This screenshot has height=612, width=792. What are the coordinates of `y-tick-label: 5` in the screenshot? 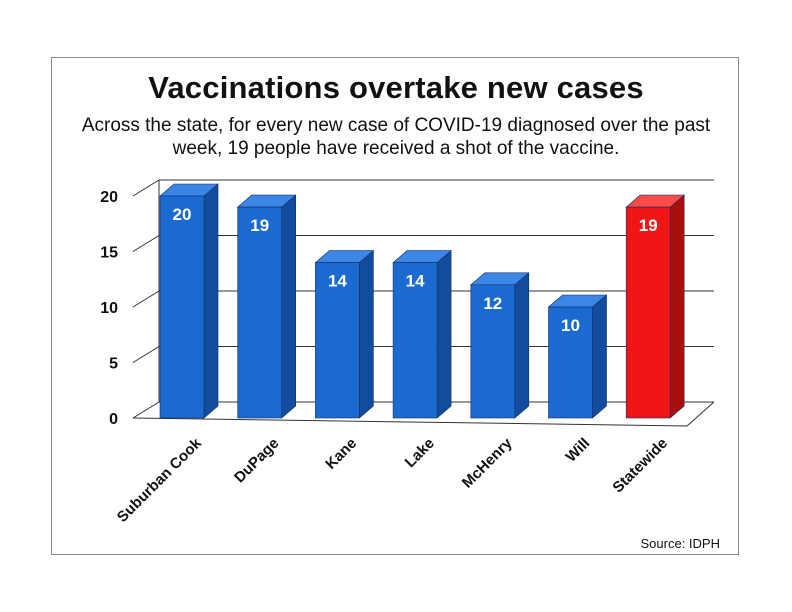 It's located at (113, 364).